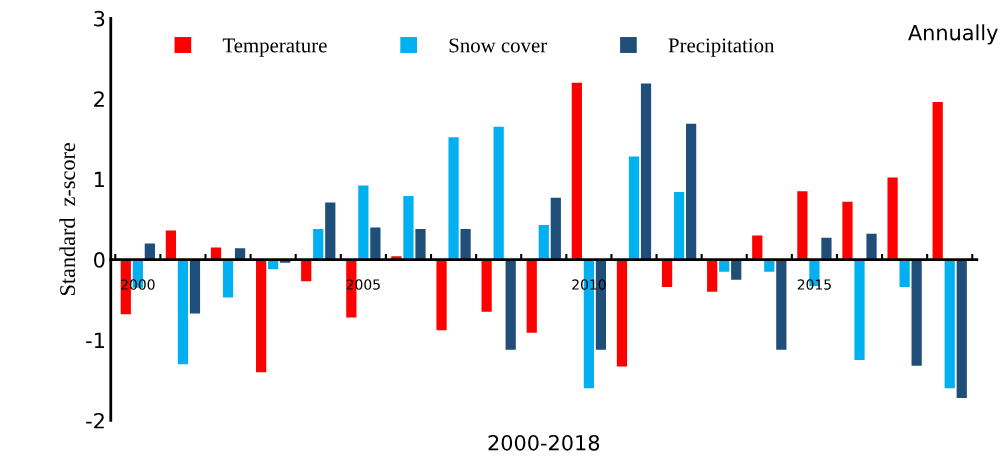 The height and width of the screenshot is (457, 1007). Describe the element at coordinates (99, 99) in the screenshot. I see `y-tick-label: 2` at that location.